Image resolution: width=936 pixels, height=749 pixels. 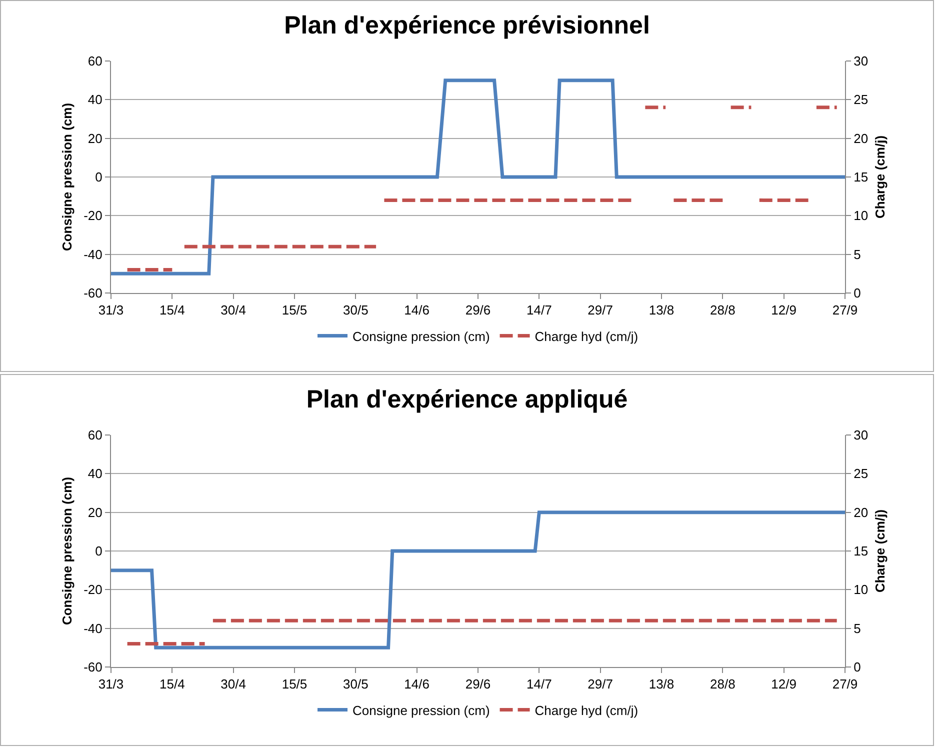 I want to click on line-series, so click(x=478, y=580).